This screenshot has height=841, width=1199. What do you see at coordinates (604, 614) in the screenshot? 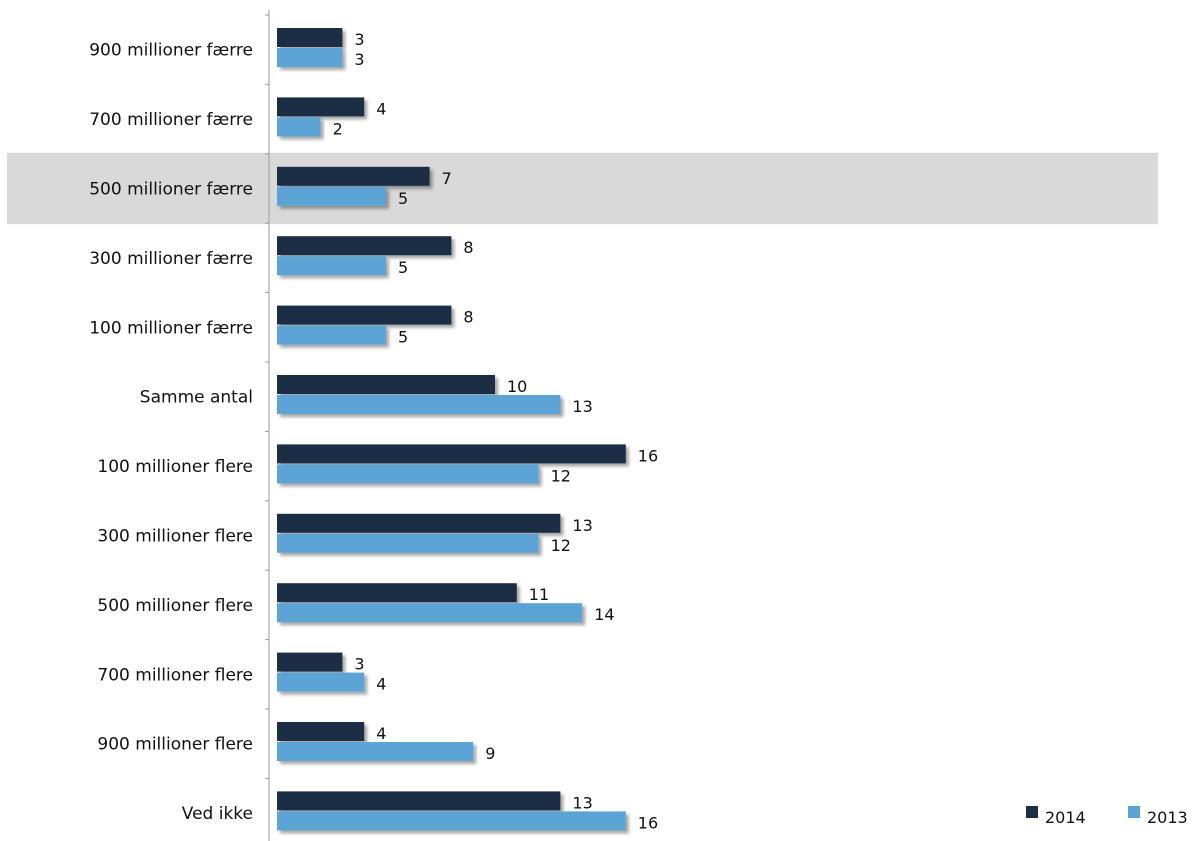
I see `data-label-2013: 14` at bounding box center [604, 614].